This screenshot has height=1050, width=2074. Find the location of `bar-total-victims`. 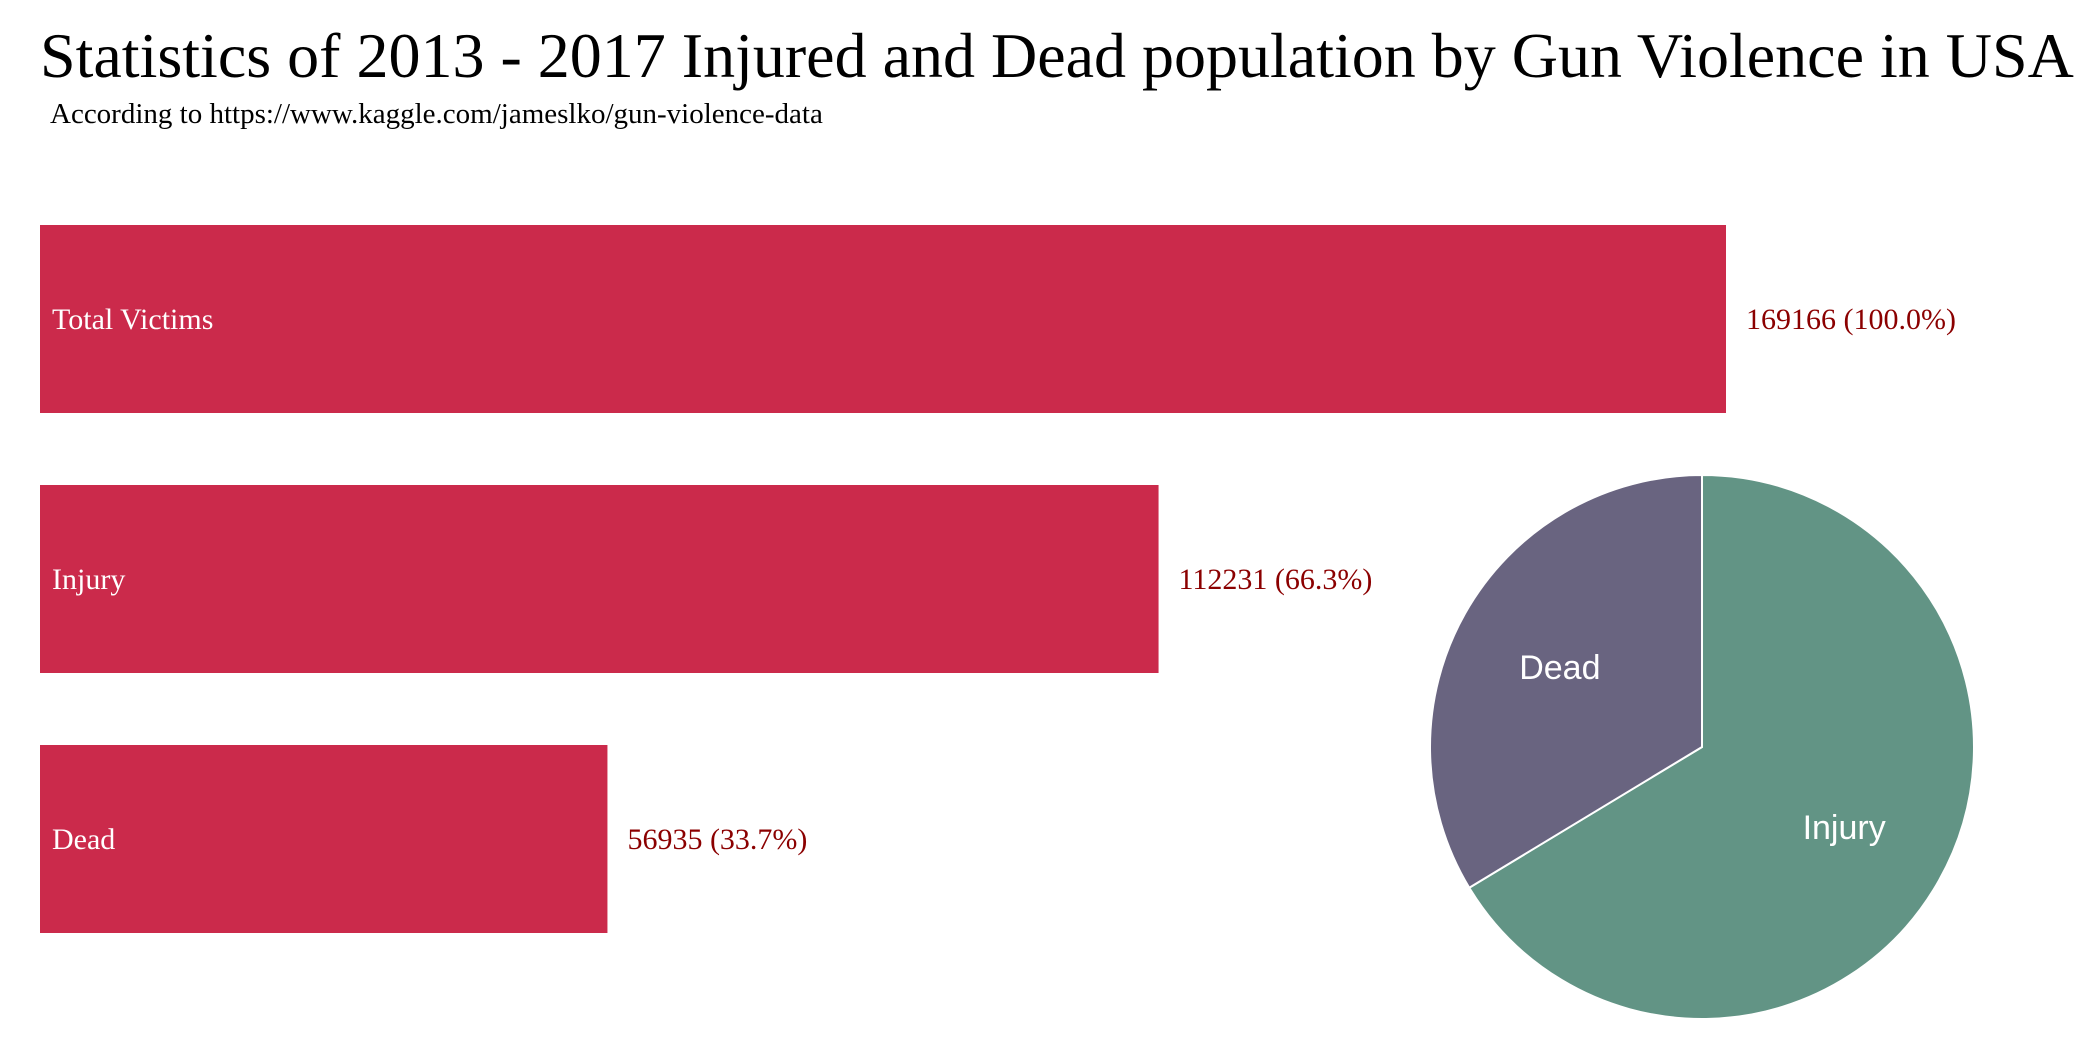

bar-total-victims is located at coordinates (883, 319).